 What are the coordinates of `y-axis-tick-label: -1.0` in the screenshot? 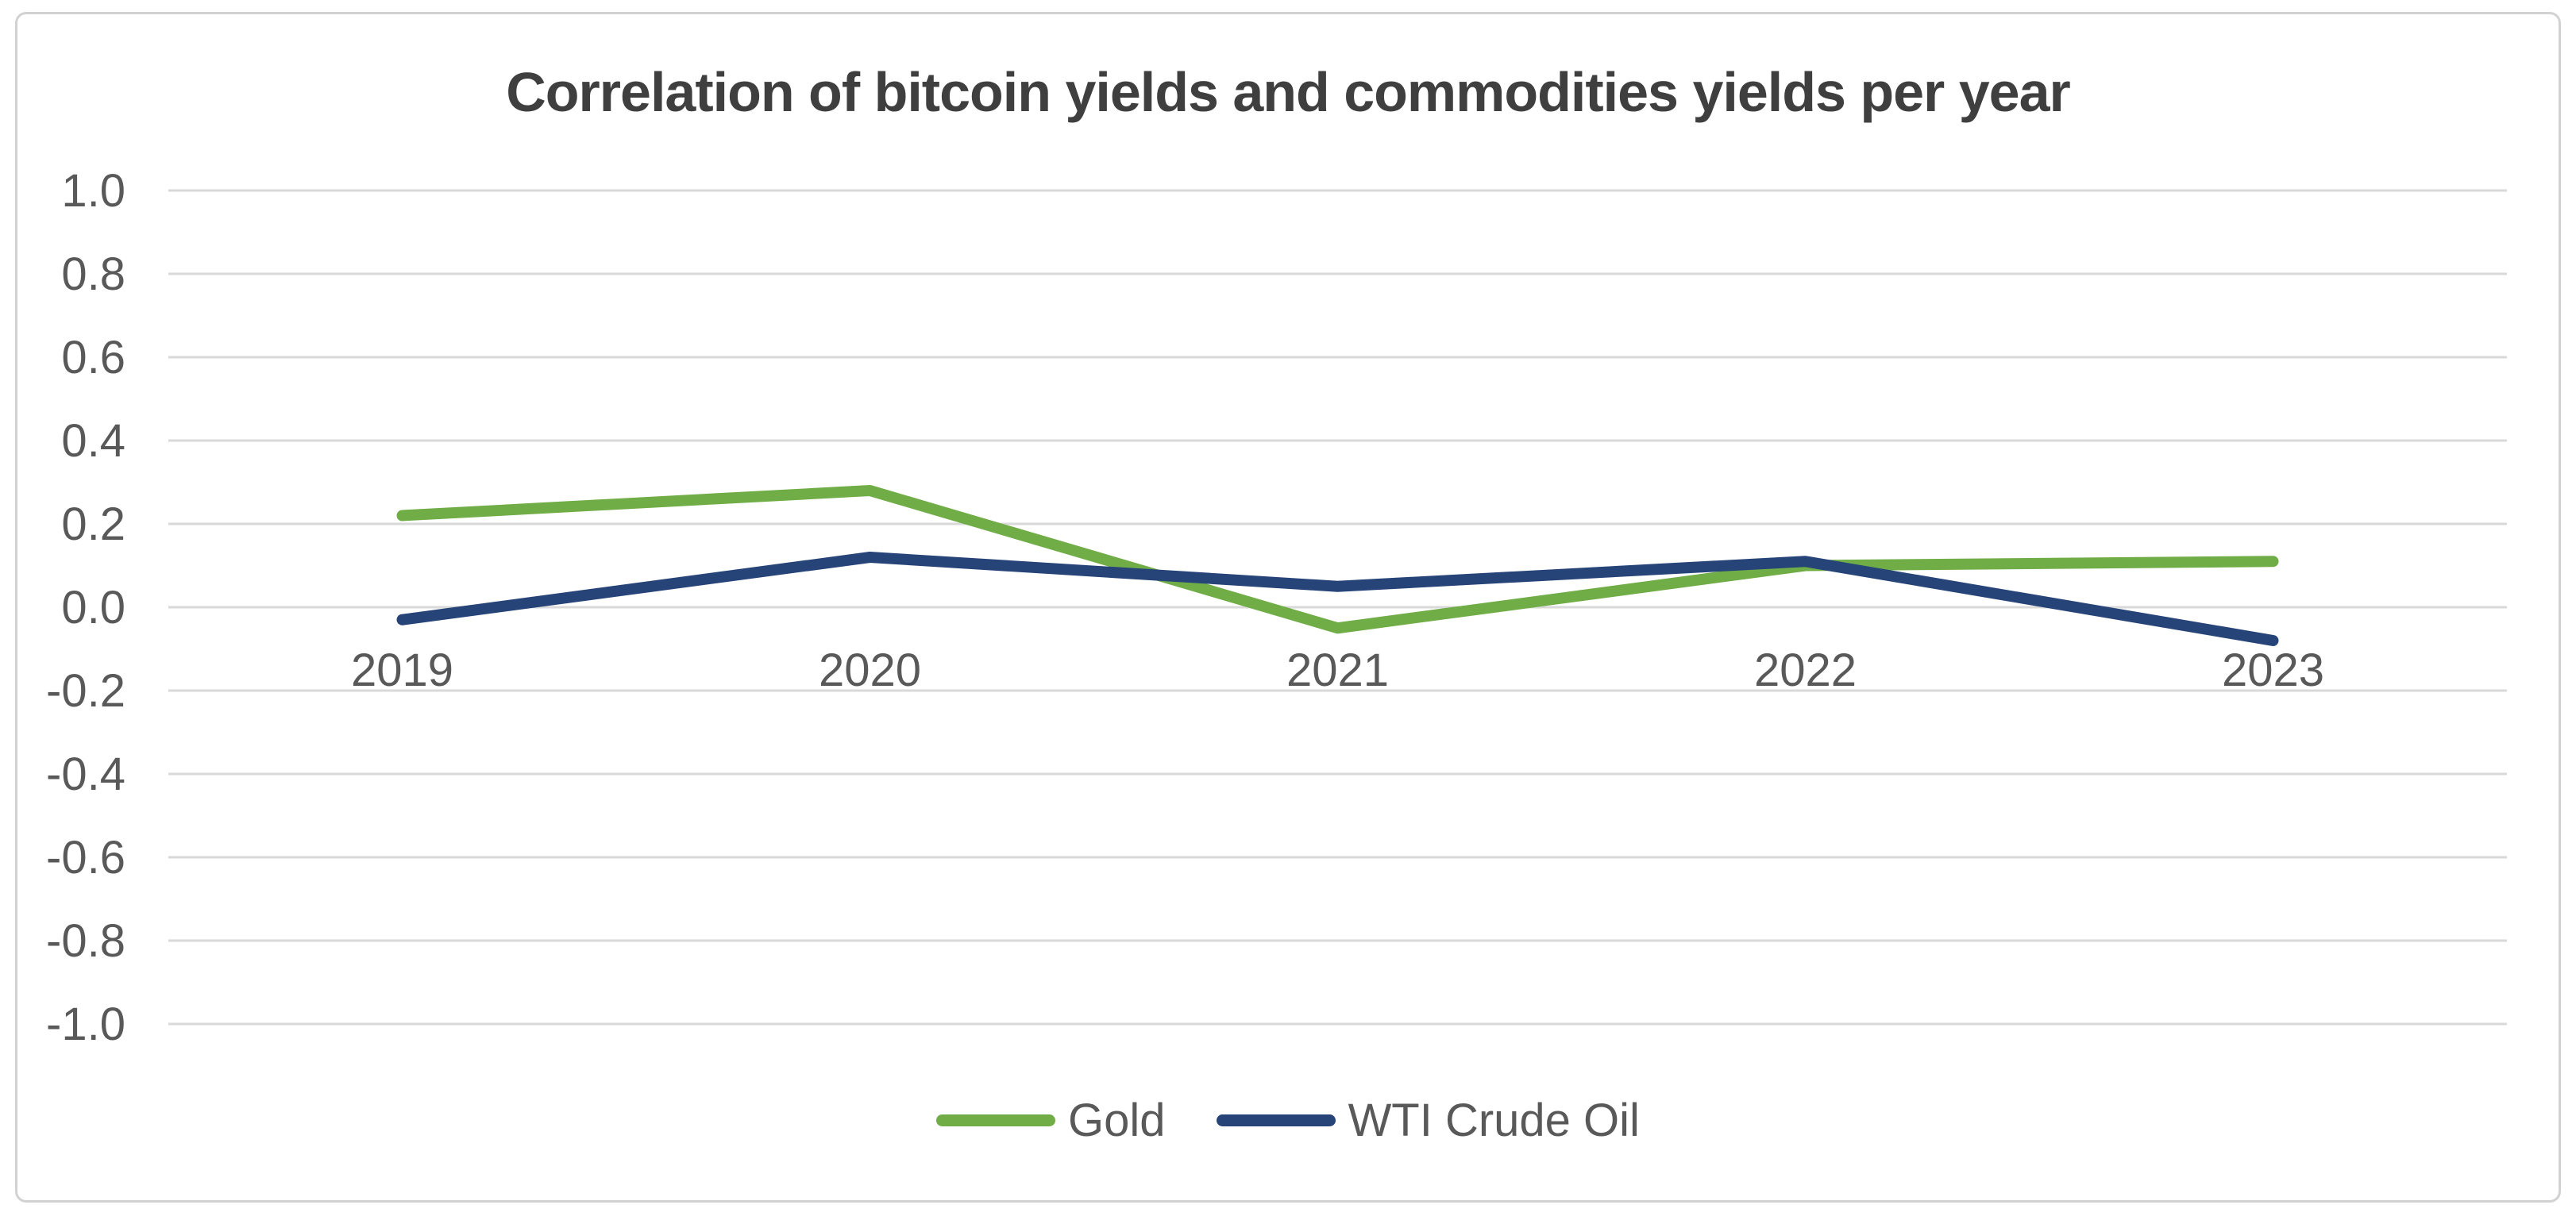 It's located at (85, 1024).